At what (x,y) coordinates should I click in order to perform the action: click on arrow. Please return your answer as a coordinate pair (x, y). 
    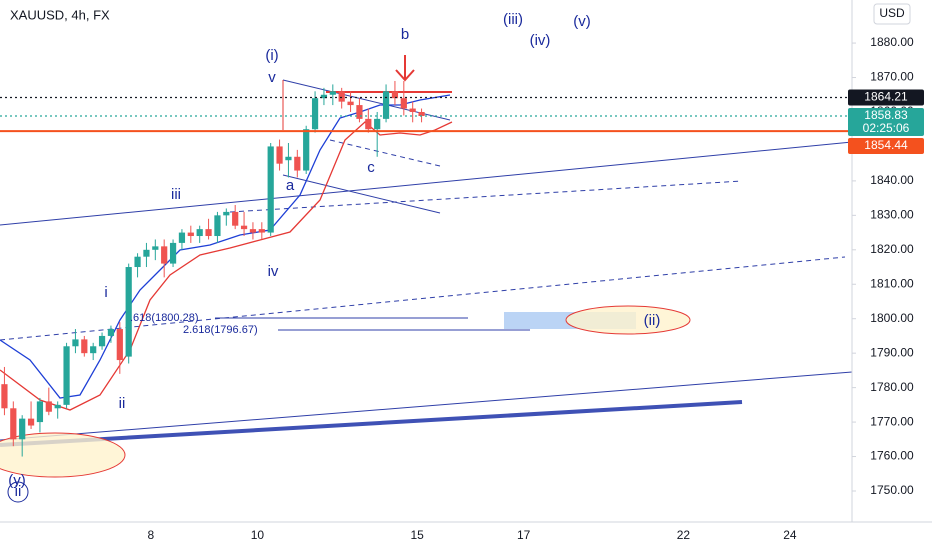
    Looking at the image, I should click on (405, 68).